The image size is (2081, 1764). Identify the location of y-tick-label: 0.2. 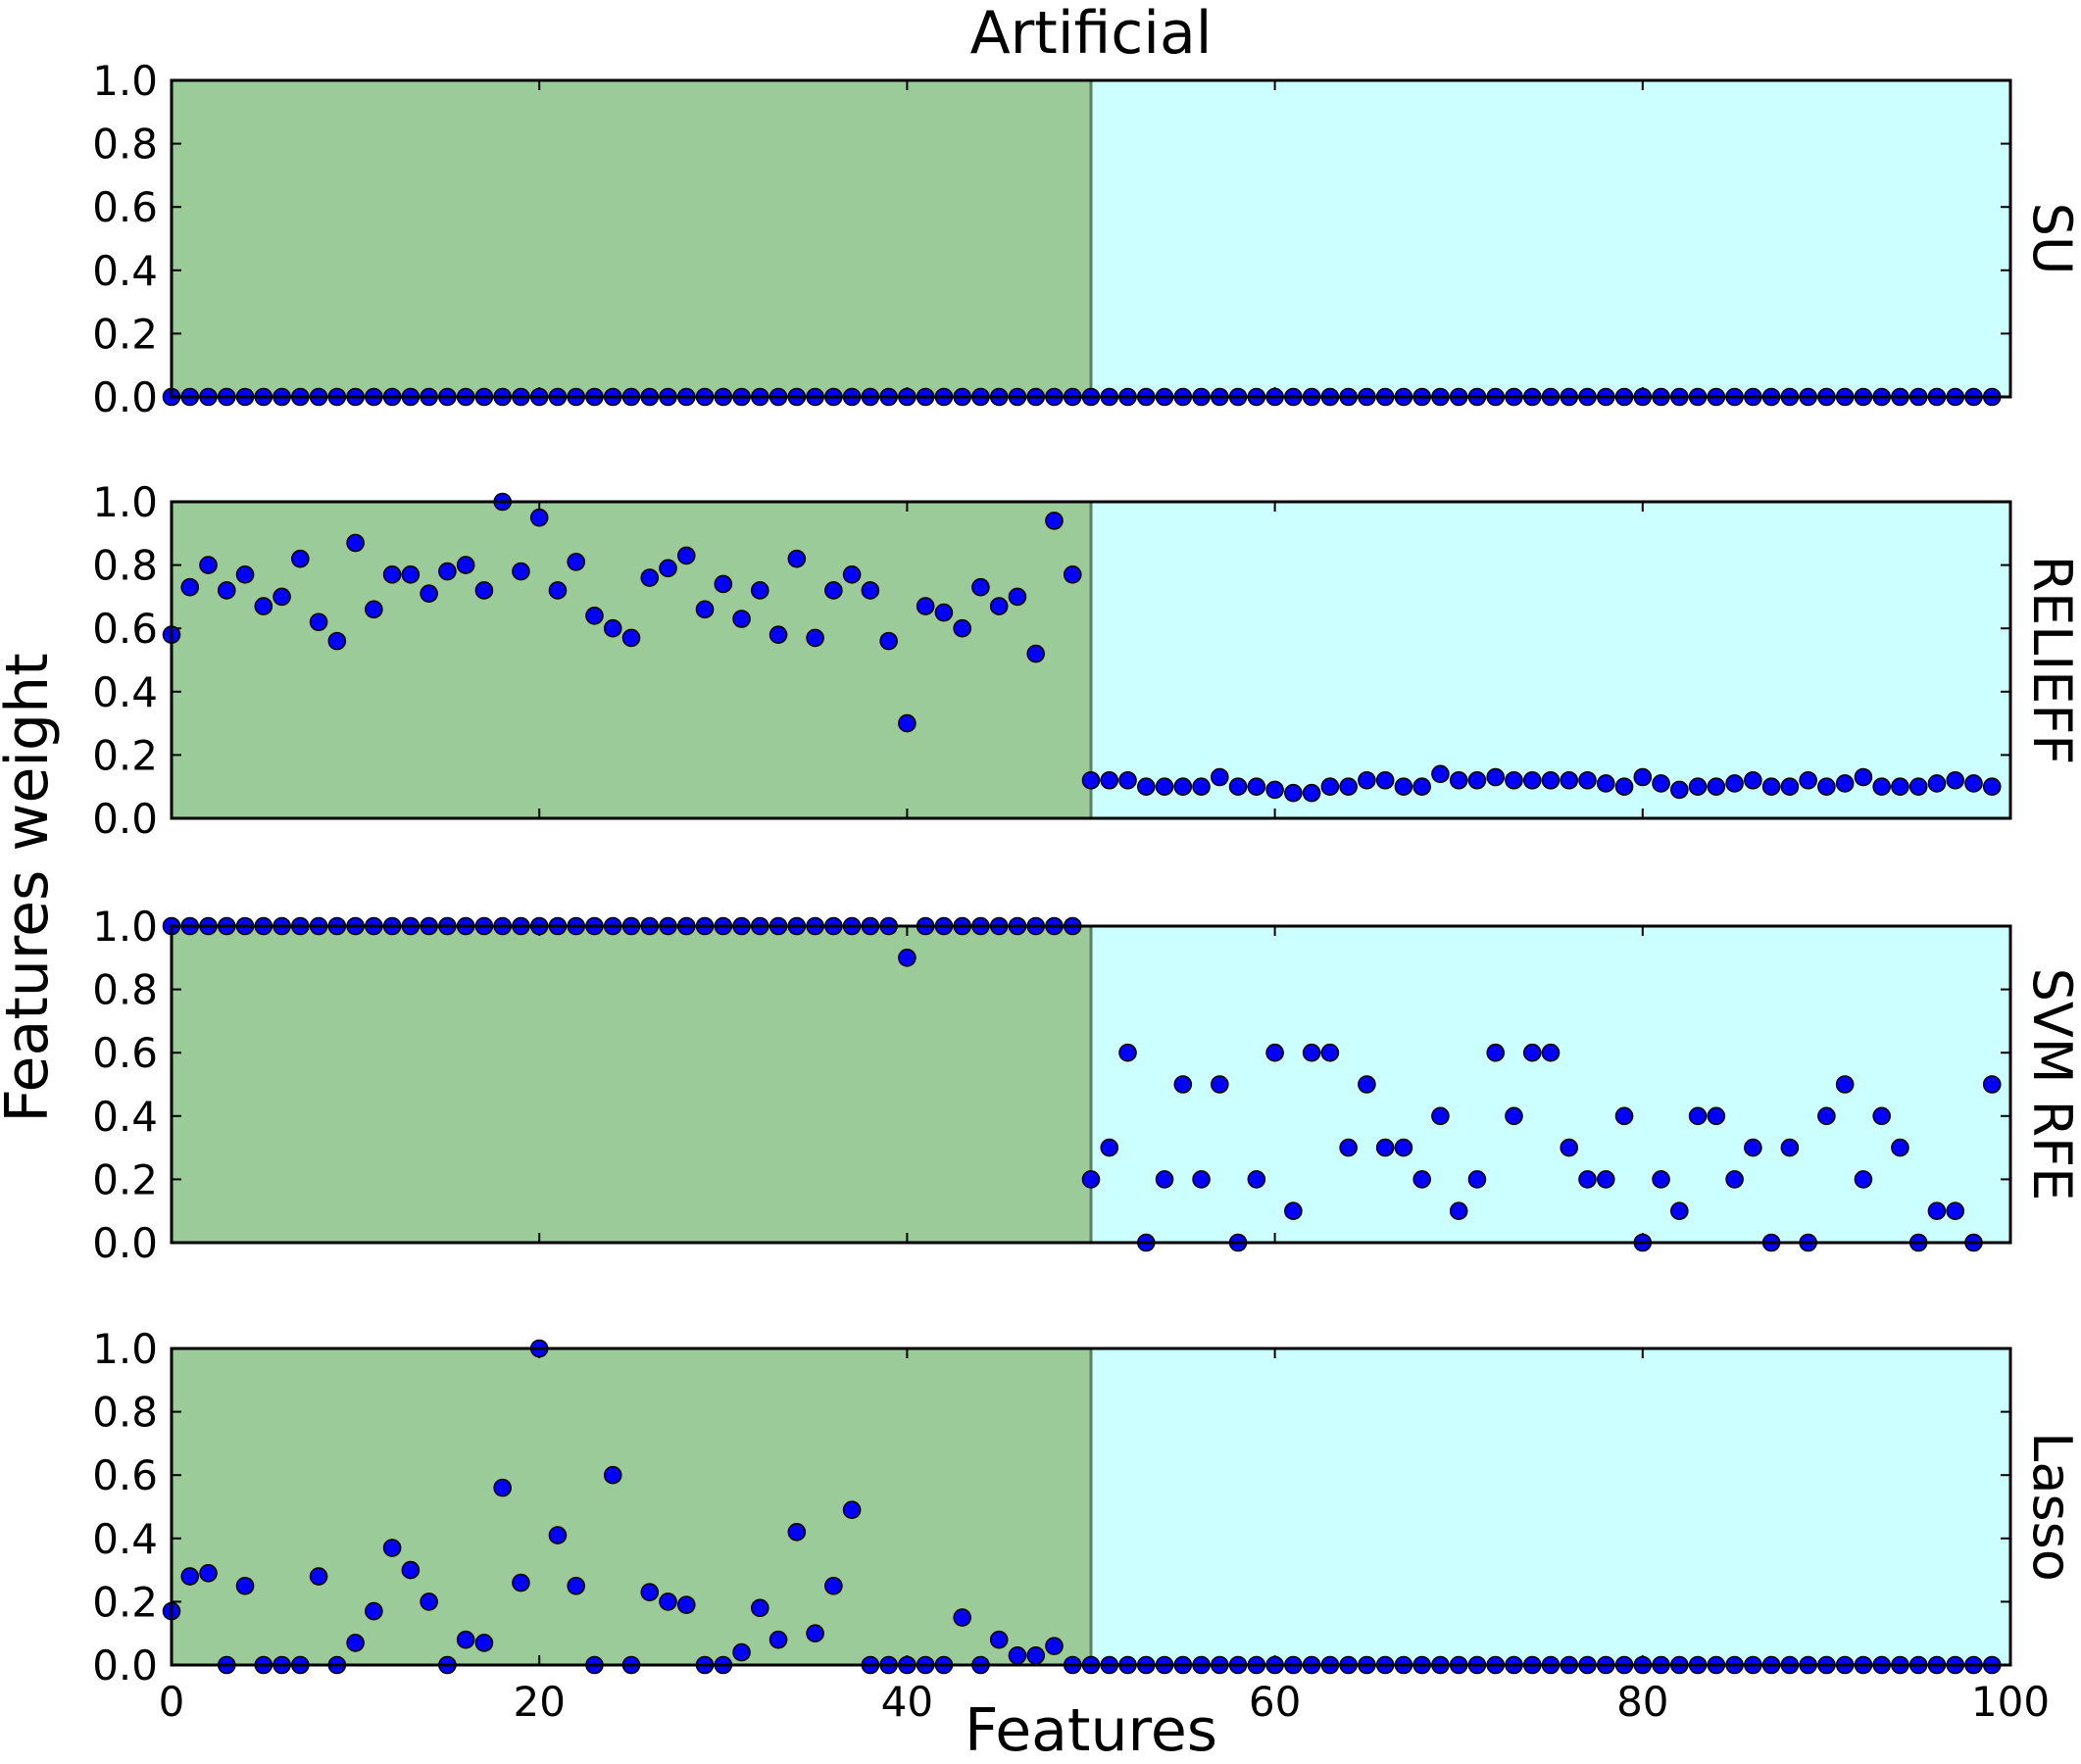
(125, 755).